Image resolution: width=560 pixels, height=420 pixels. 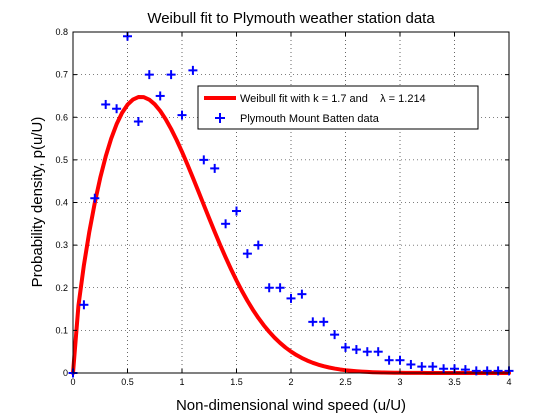 What do you see at coordinates (508, 382) in the screenshot?
I see `x-tick-label: 4` at bounding box center [508, 382].